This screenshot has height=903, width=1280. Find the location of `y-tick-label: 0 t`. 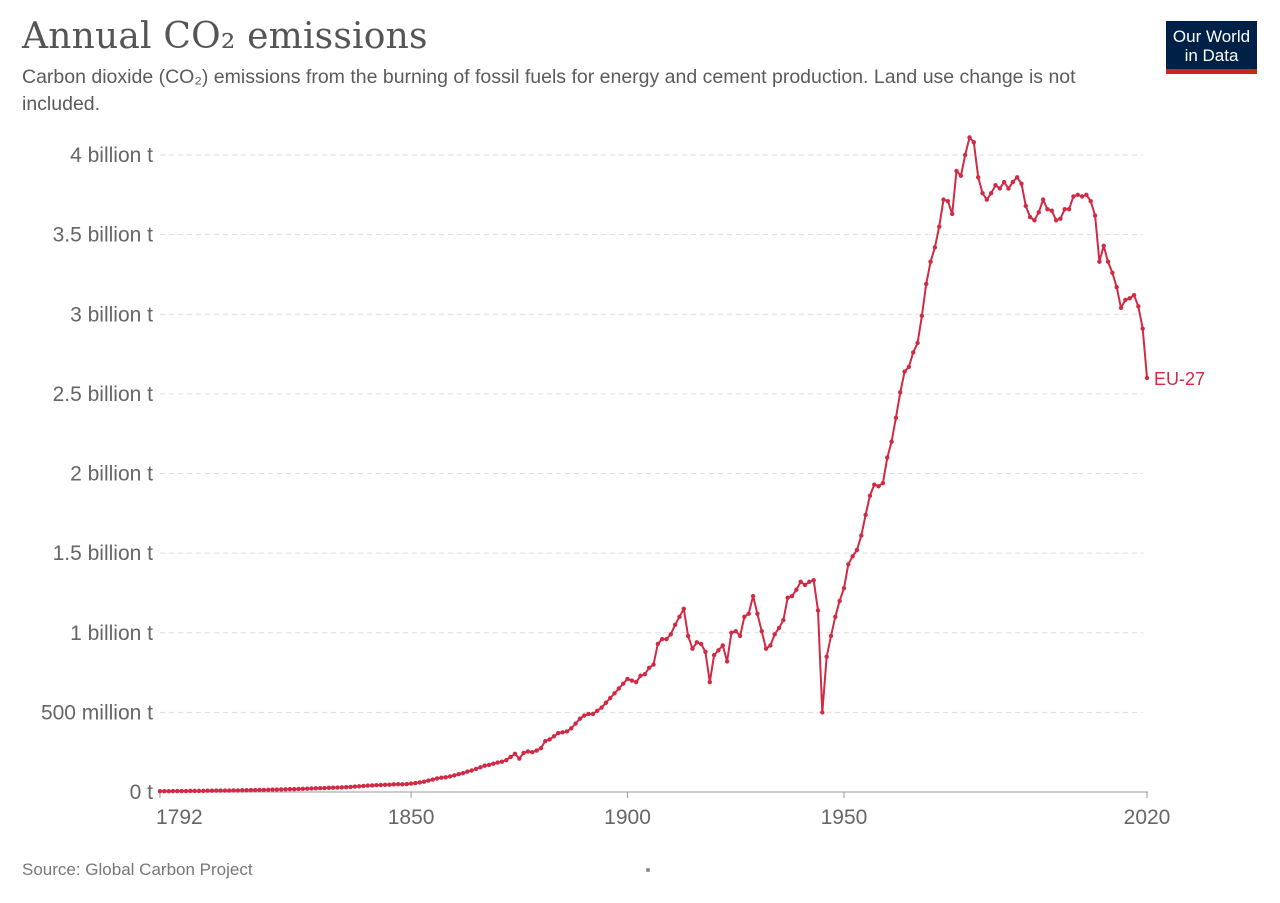

y-tick-label: 0 t is located at coordinates (142, 792).